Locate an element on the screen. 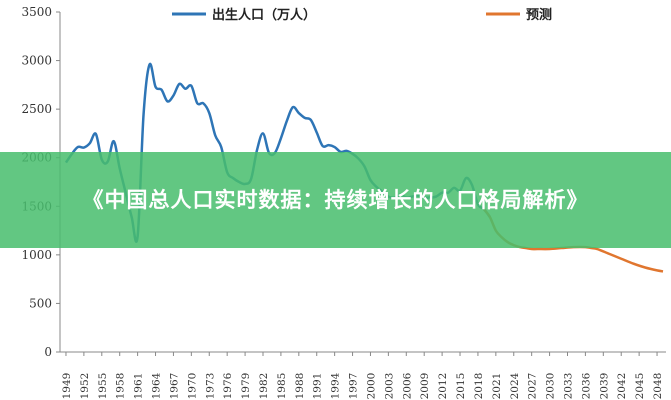 The height and width of the screenshot is (400, 671). chart-legend: 出生人口（万人） 预测 is located at coordinates (362, 15).